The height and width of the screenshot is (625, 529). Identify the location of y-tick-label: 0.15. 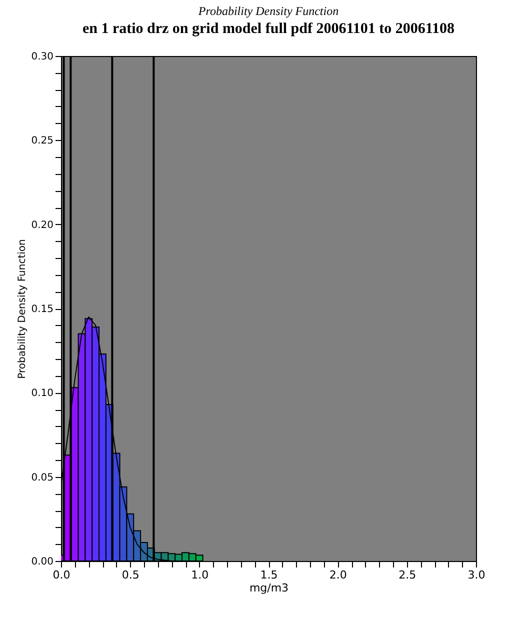
(42, 309).